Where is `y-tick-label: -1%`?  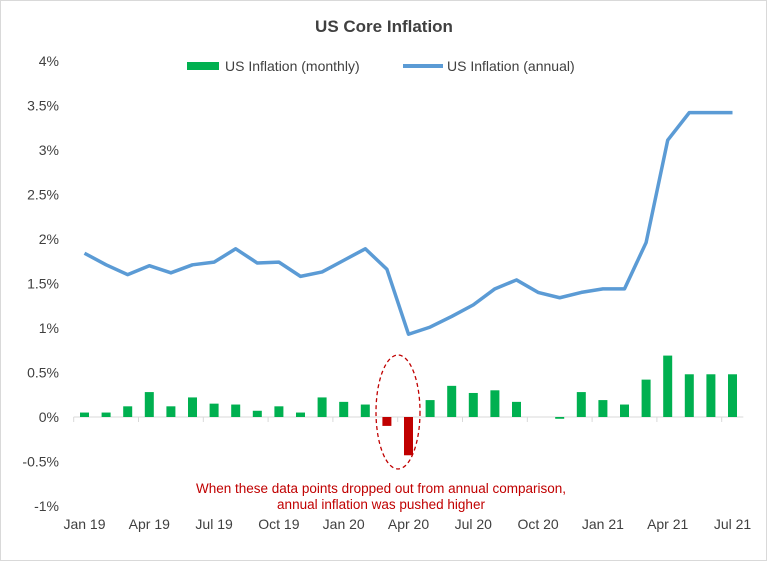
y-tick-label: -1% is located at coordinates (46, 506).